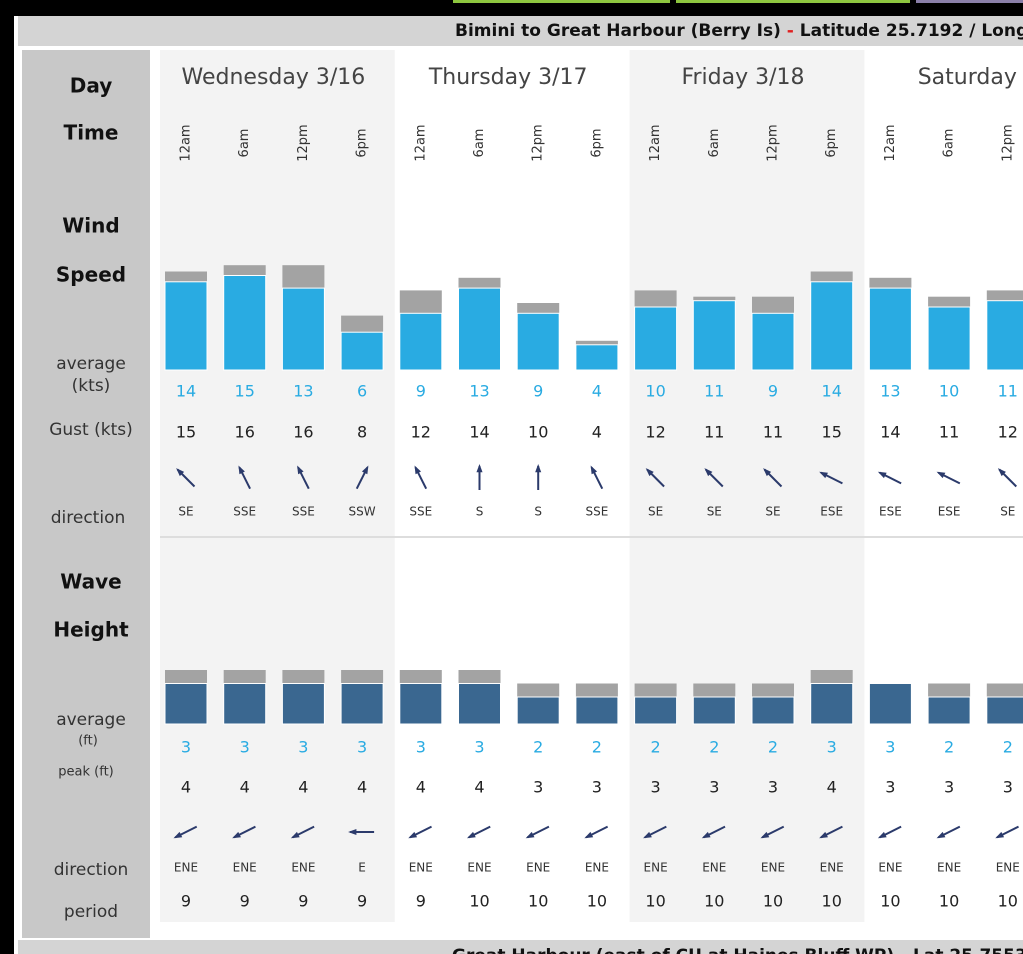  I want to click on route-coords: Latitude 25.7192 / Longitu, so click(911, 31).